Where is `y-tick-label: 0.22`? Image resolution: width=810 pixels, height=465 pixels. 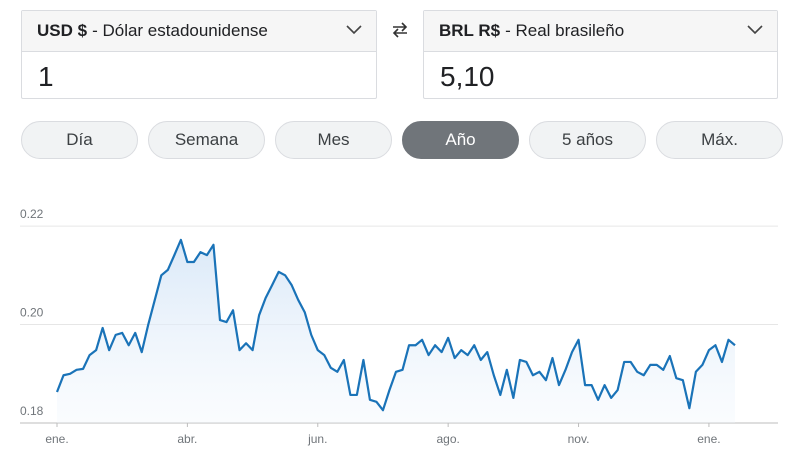 y-tick-label: 0.22 is located at coordinates (32, 214).